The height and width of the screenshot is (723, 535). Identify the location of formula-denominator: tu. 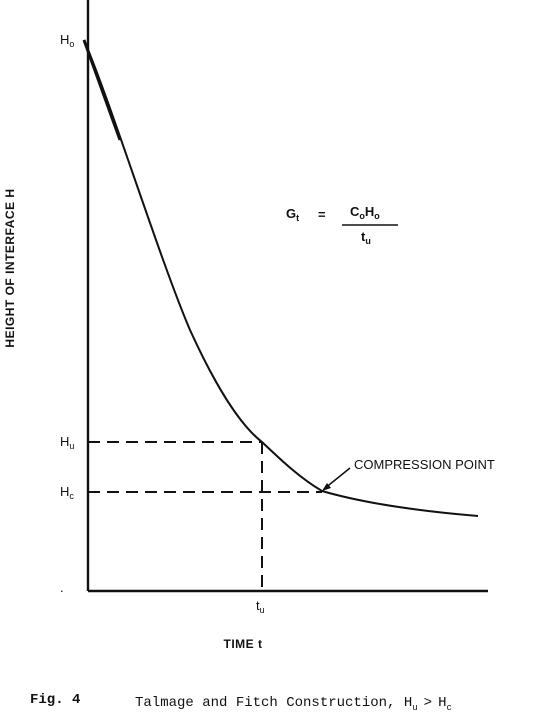
(366, 237).